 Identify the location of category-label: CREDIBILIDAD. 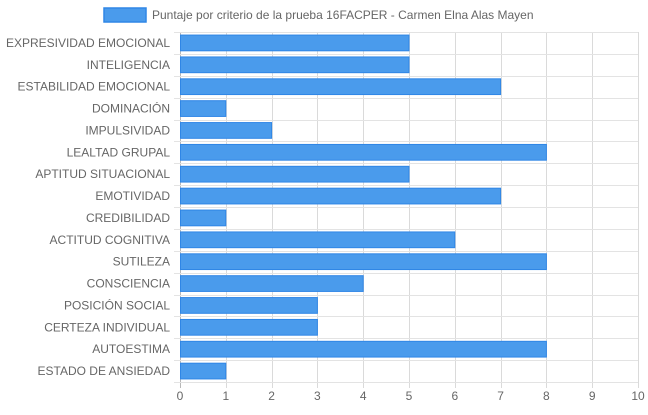
(128, 218).